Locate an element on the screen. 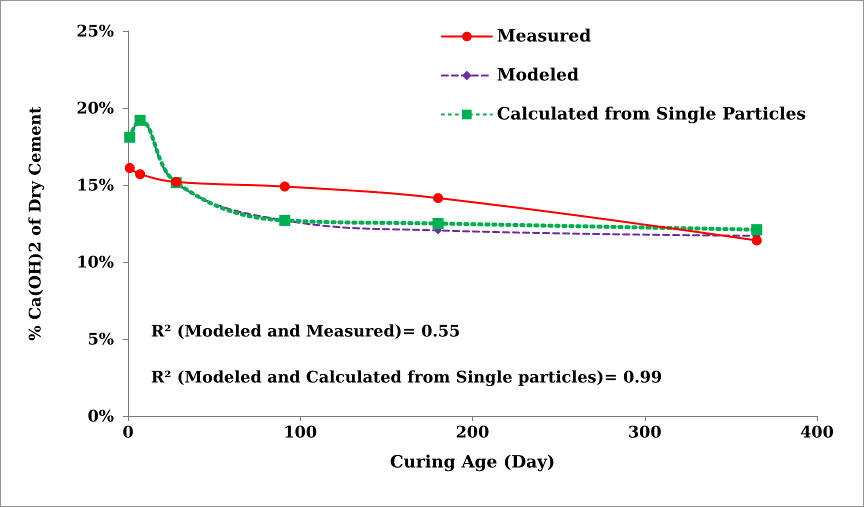  annotation: R² (Modeled and Measured)= 0.55 is located at coordinates (305, 331).